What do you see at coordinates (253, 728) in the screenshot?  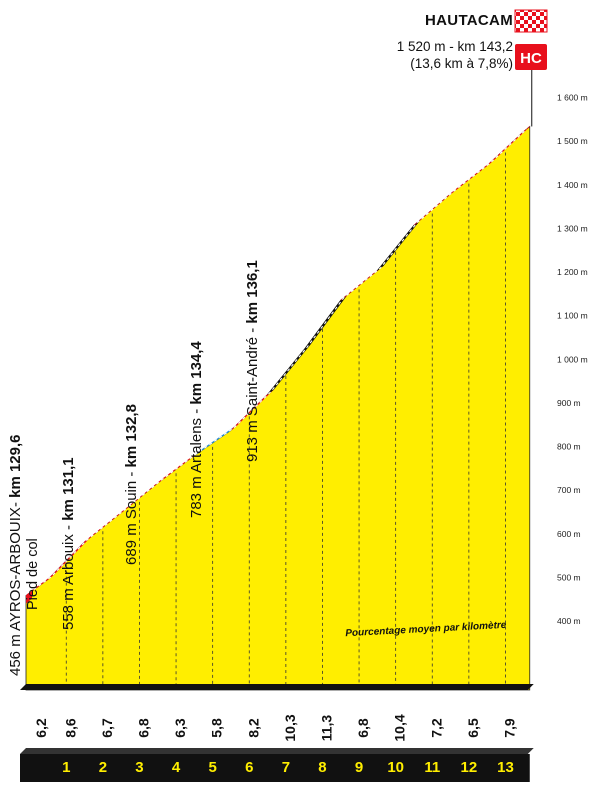 I see `gradient-label: 8,2` at bounding box center [253, 728].